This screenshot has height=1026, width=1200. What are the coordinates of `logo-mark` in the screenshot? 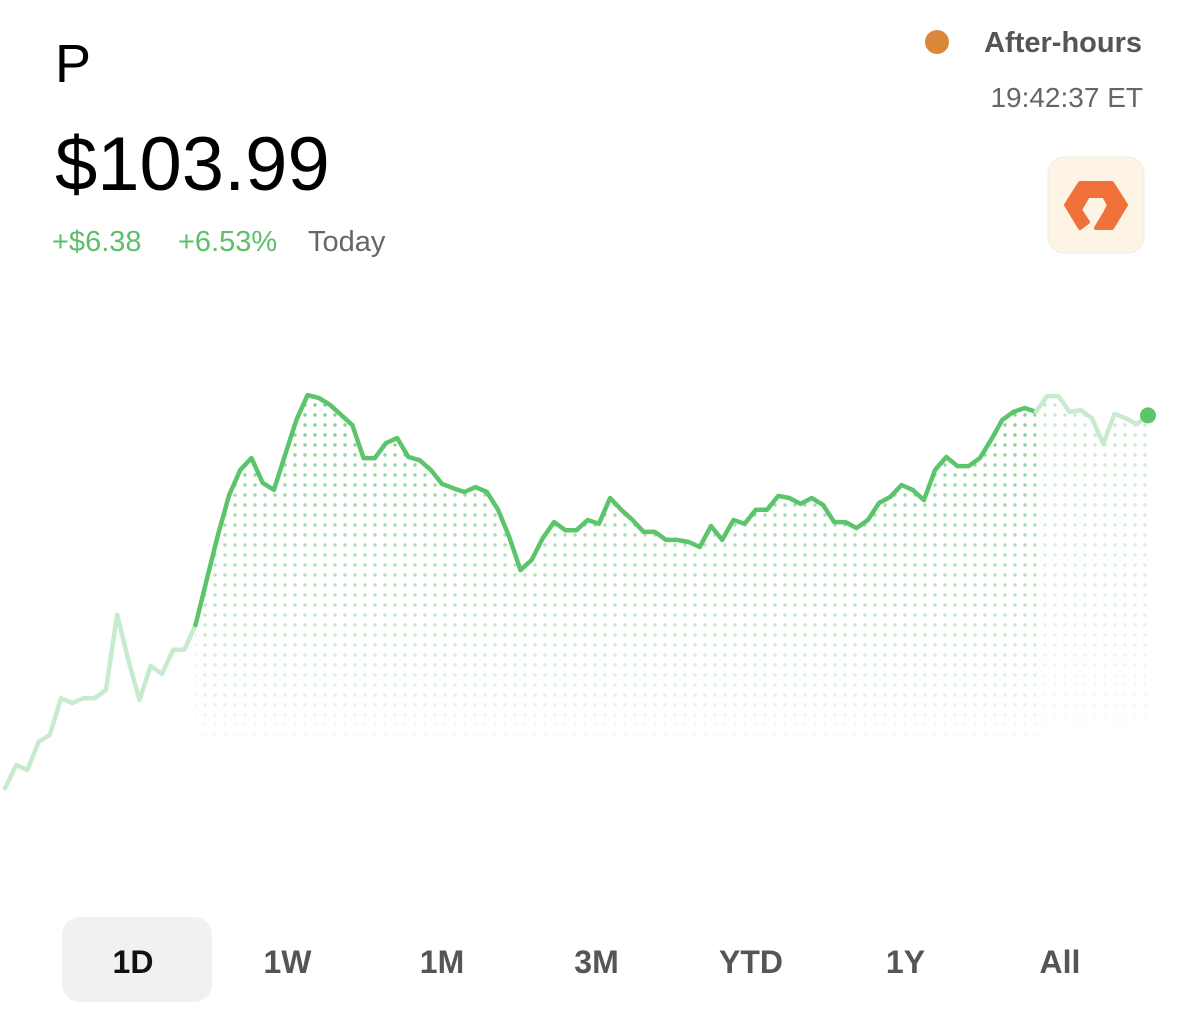 It's located at (1096, 205).